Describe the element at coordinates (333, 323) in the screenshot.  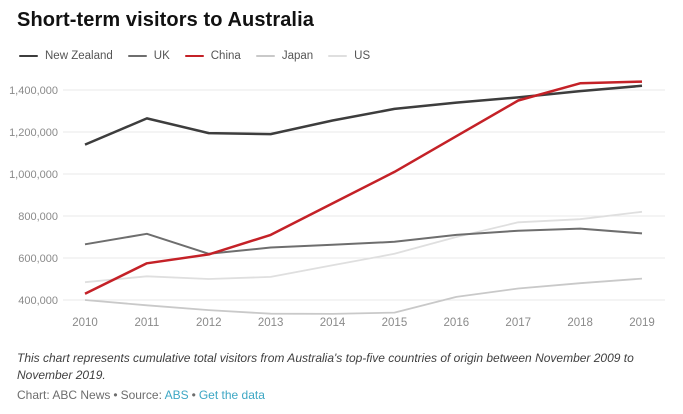
I see `x-axis-label: 2014` at that location.